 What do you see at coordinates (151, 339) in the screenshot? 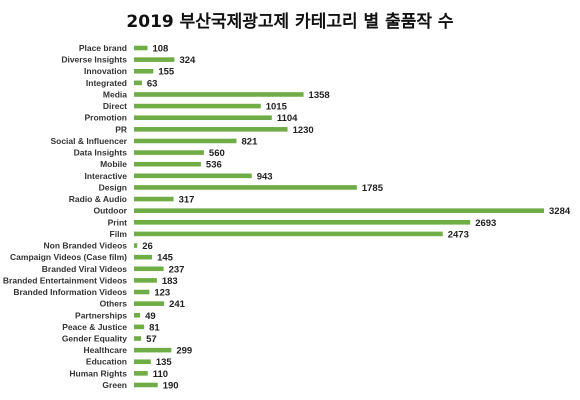
I see `value-label: 57` at bounding box center [151, 339].